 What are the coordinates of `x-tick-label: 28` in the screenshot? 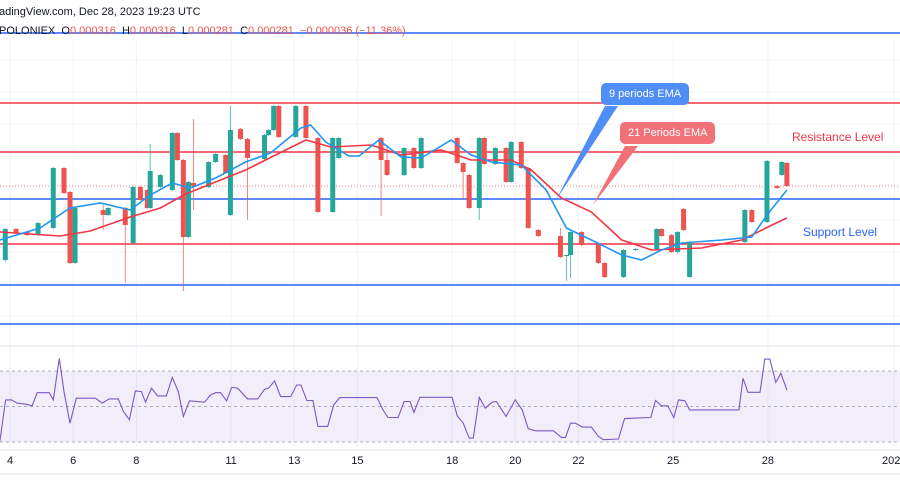 It's located at (768, 461).